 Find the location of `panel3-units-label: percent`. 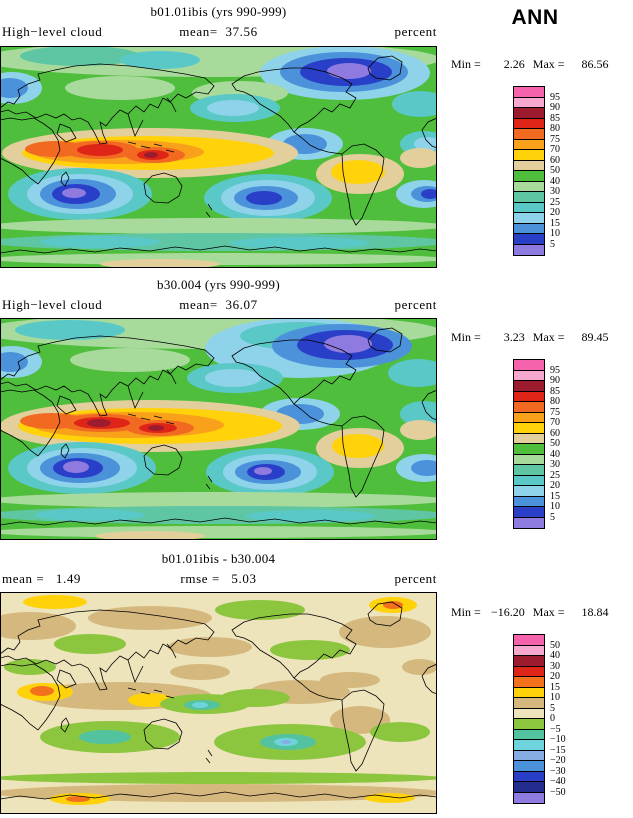

panel3-units-label: percent is located at coordinates (415, 578).